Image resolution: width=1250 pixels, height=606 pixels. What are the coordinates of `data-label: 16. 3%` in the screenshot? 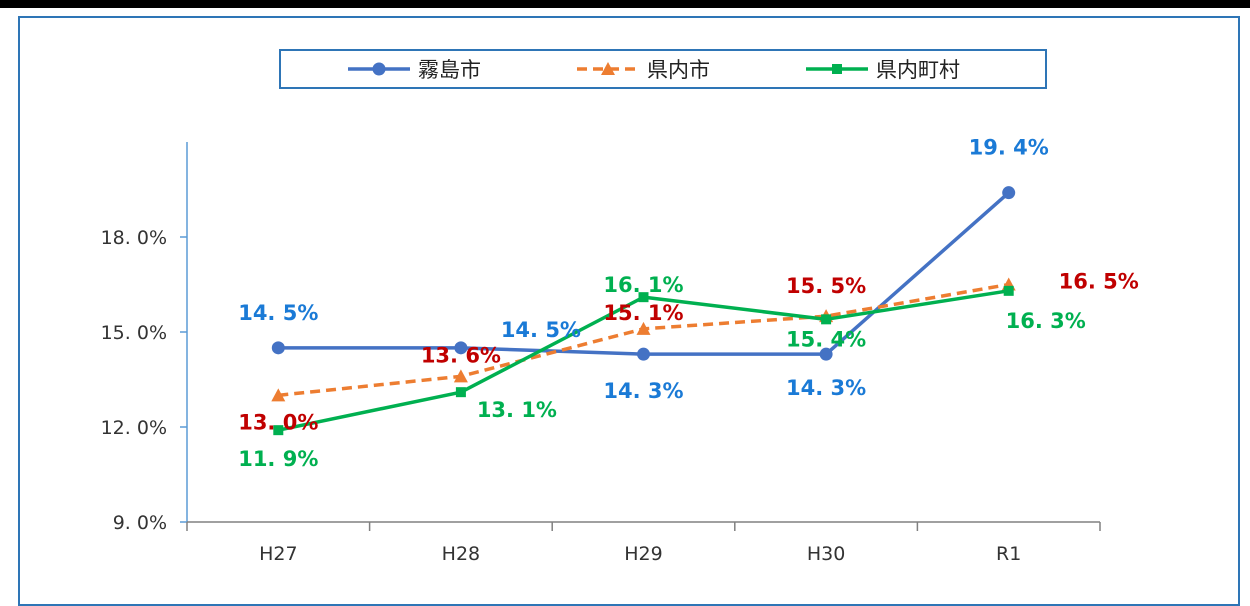 It's located at (1046, 321).